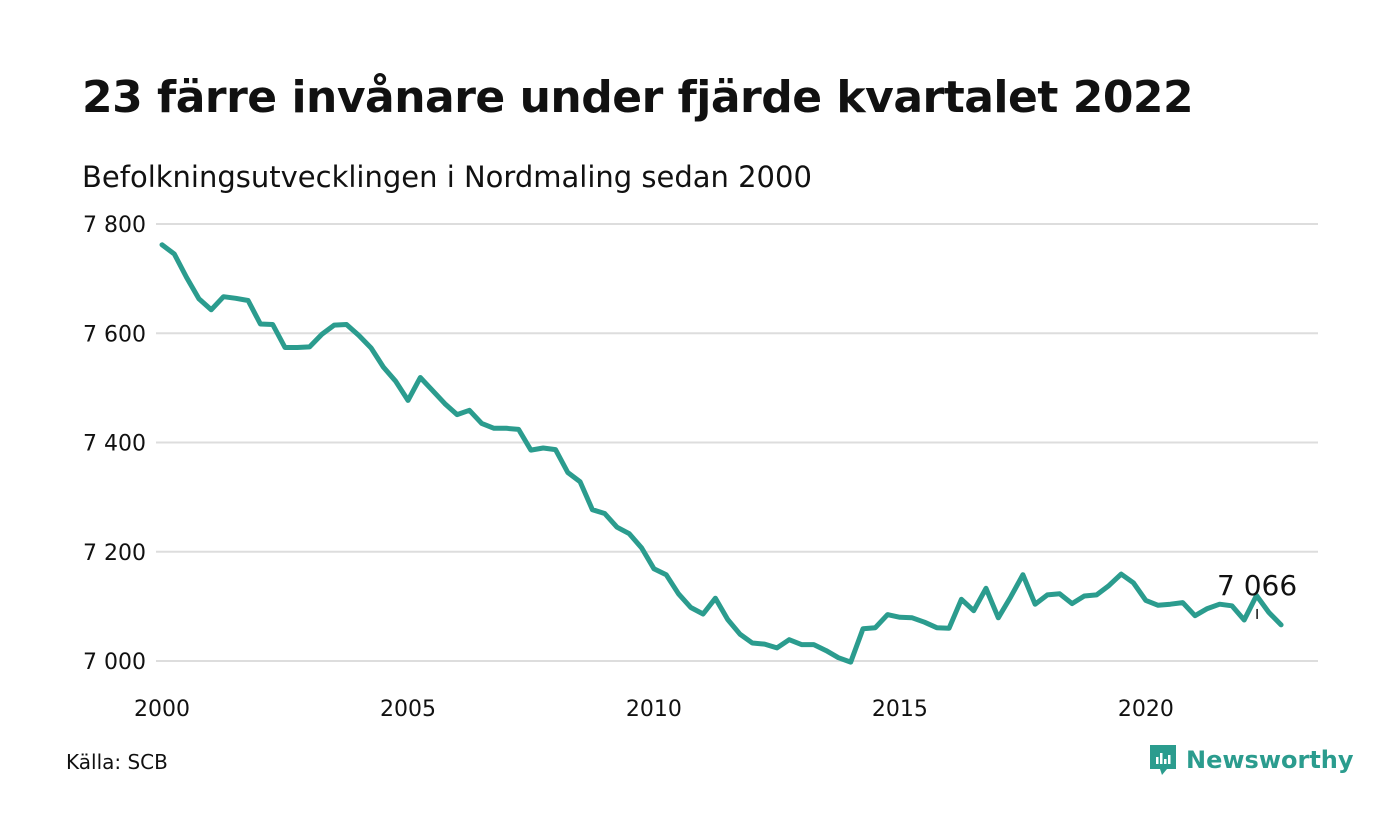 This screenshot has height=840, width=1400. What do you see at coordinates (162, 709) in the screenshot?
I see `x-tick-label: 2000` at bounding box center [162, 709].